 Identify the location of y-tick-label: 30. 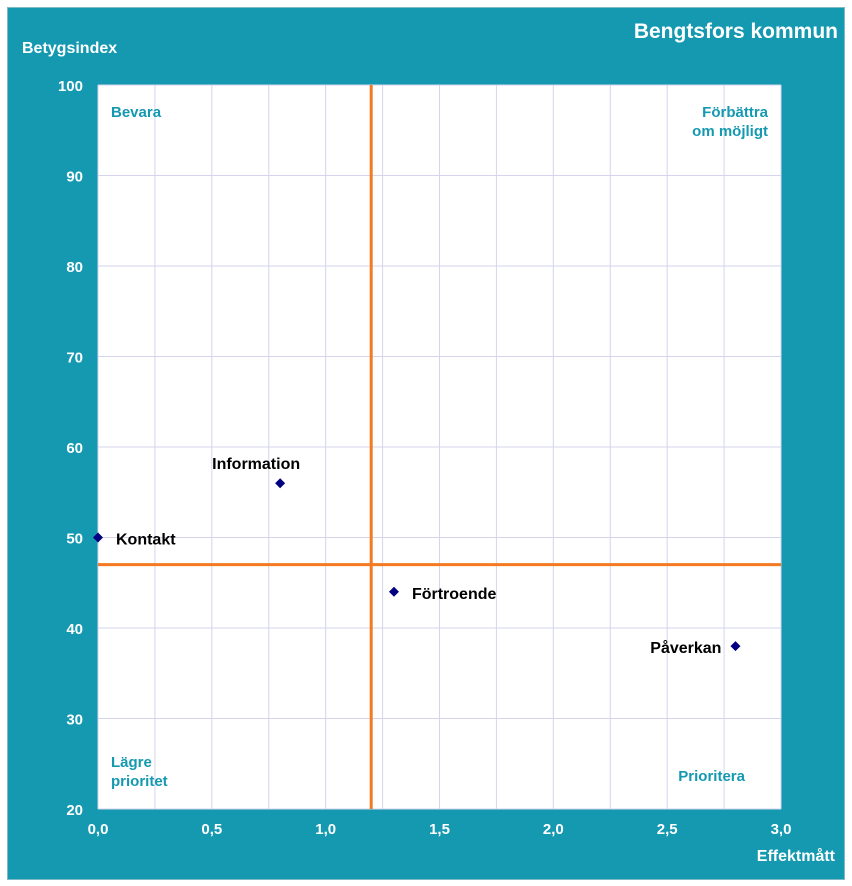
(74, 720).